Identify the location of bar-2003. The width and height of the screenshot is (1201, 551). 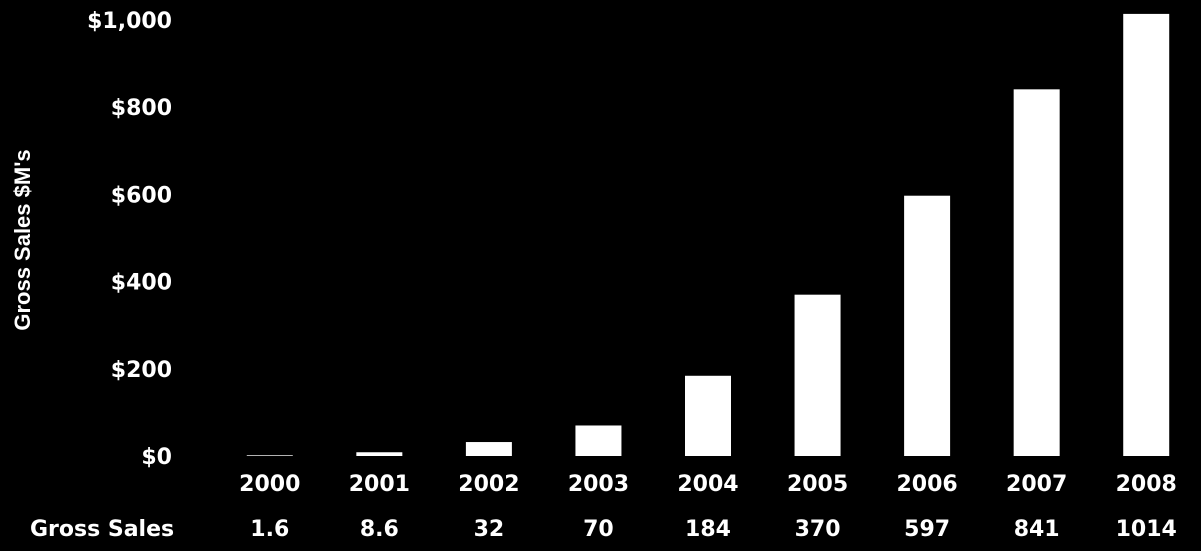
(598, 440).